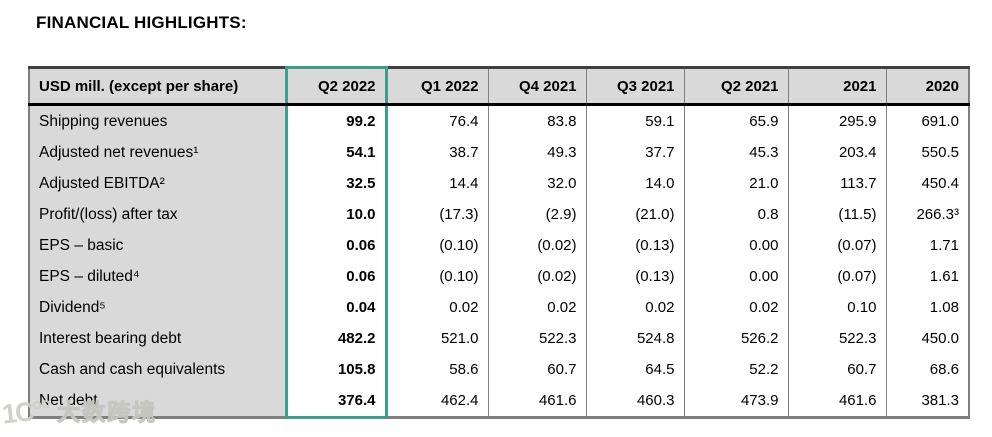 The image size is (992, 437). Describe the element at coordinates (634, 86) in the screenshot. I see `header-q3-2021: Q3 2021` at that location.